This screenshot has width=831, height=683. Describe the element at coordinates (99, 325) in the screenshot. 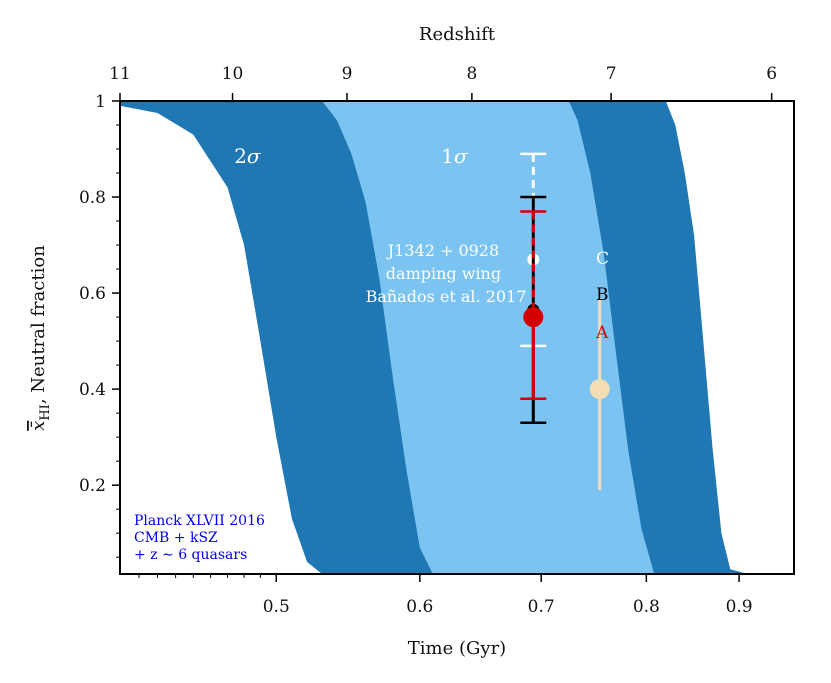

I see `y-axis: 0.2 0.4 0.6 0.8 1` at that location.